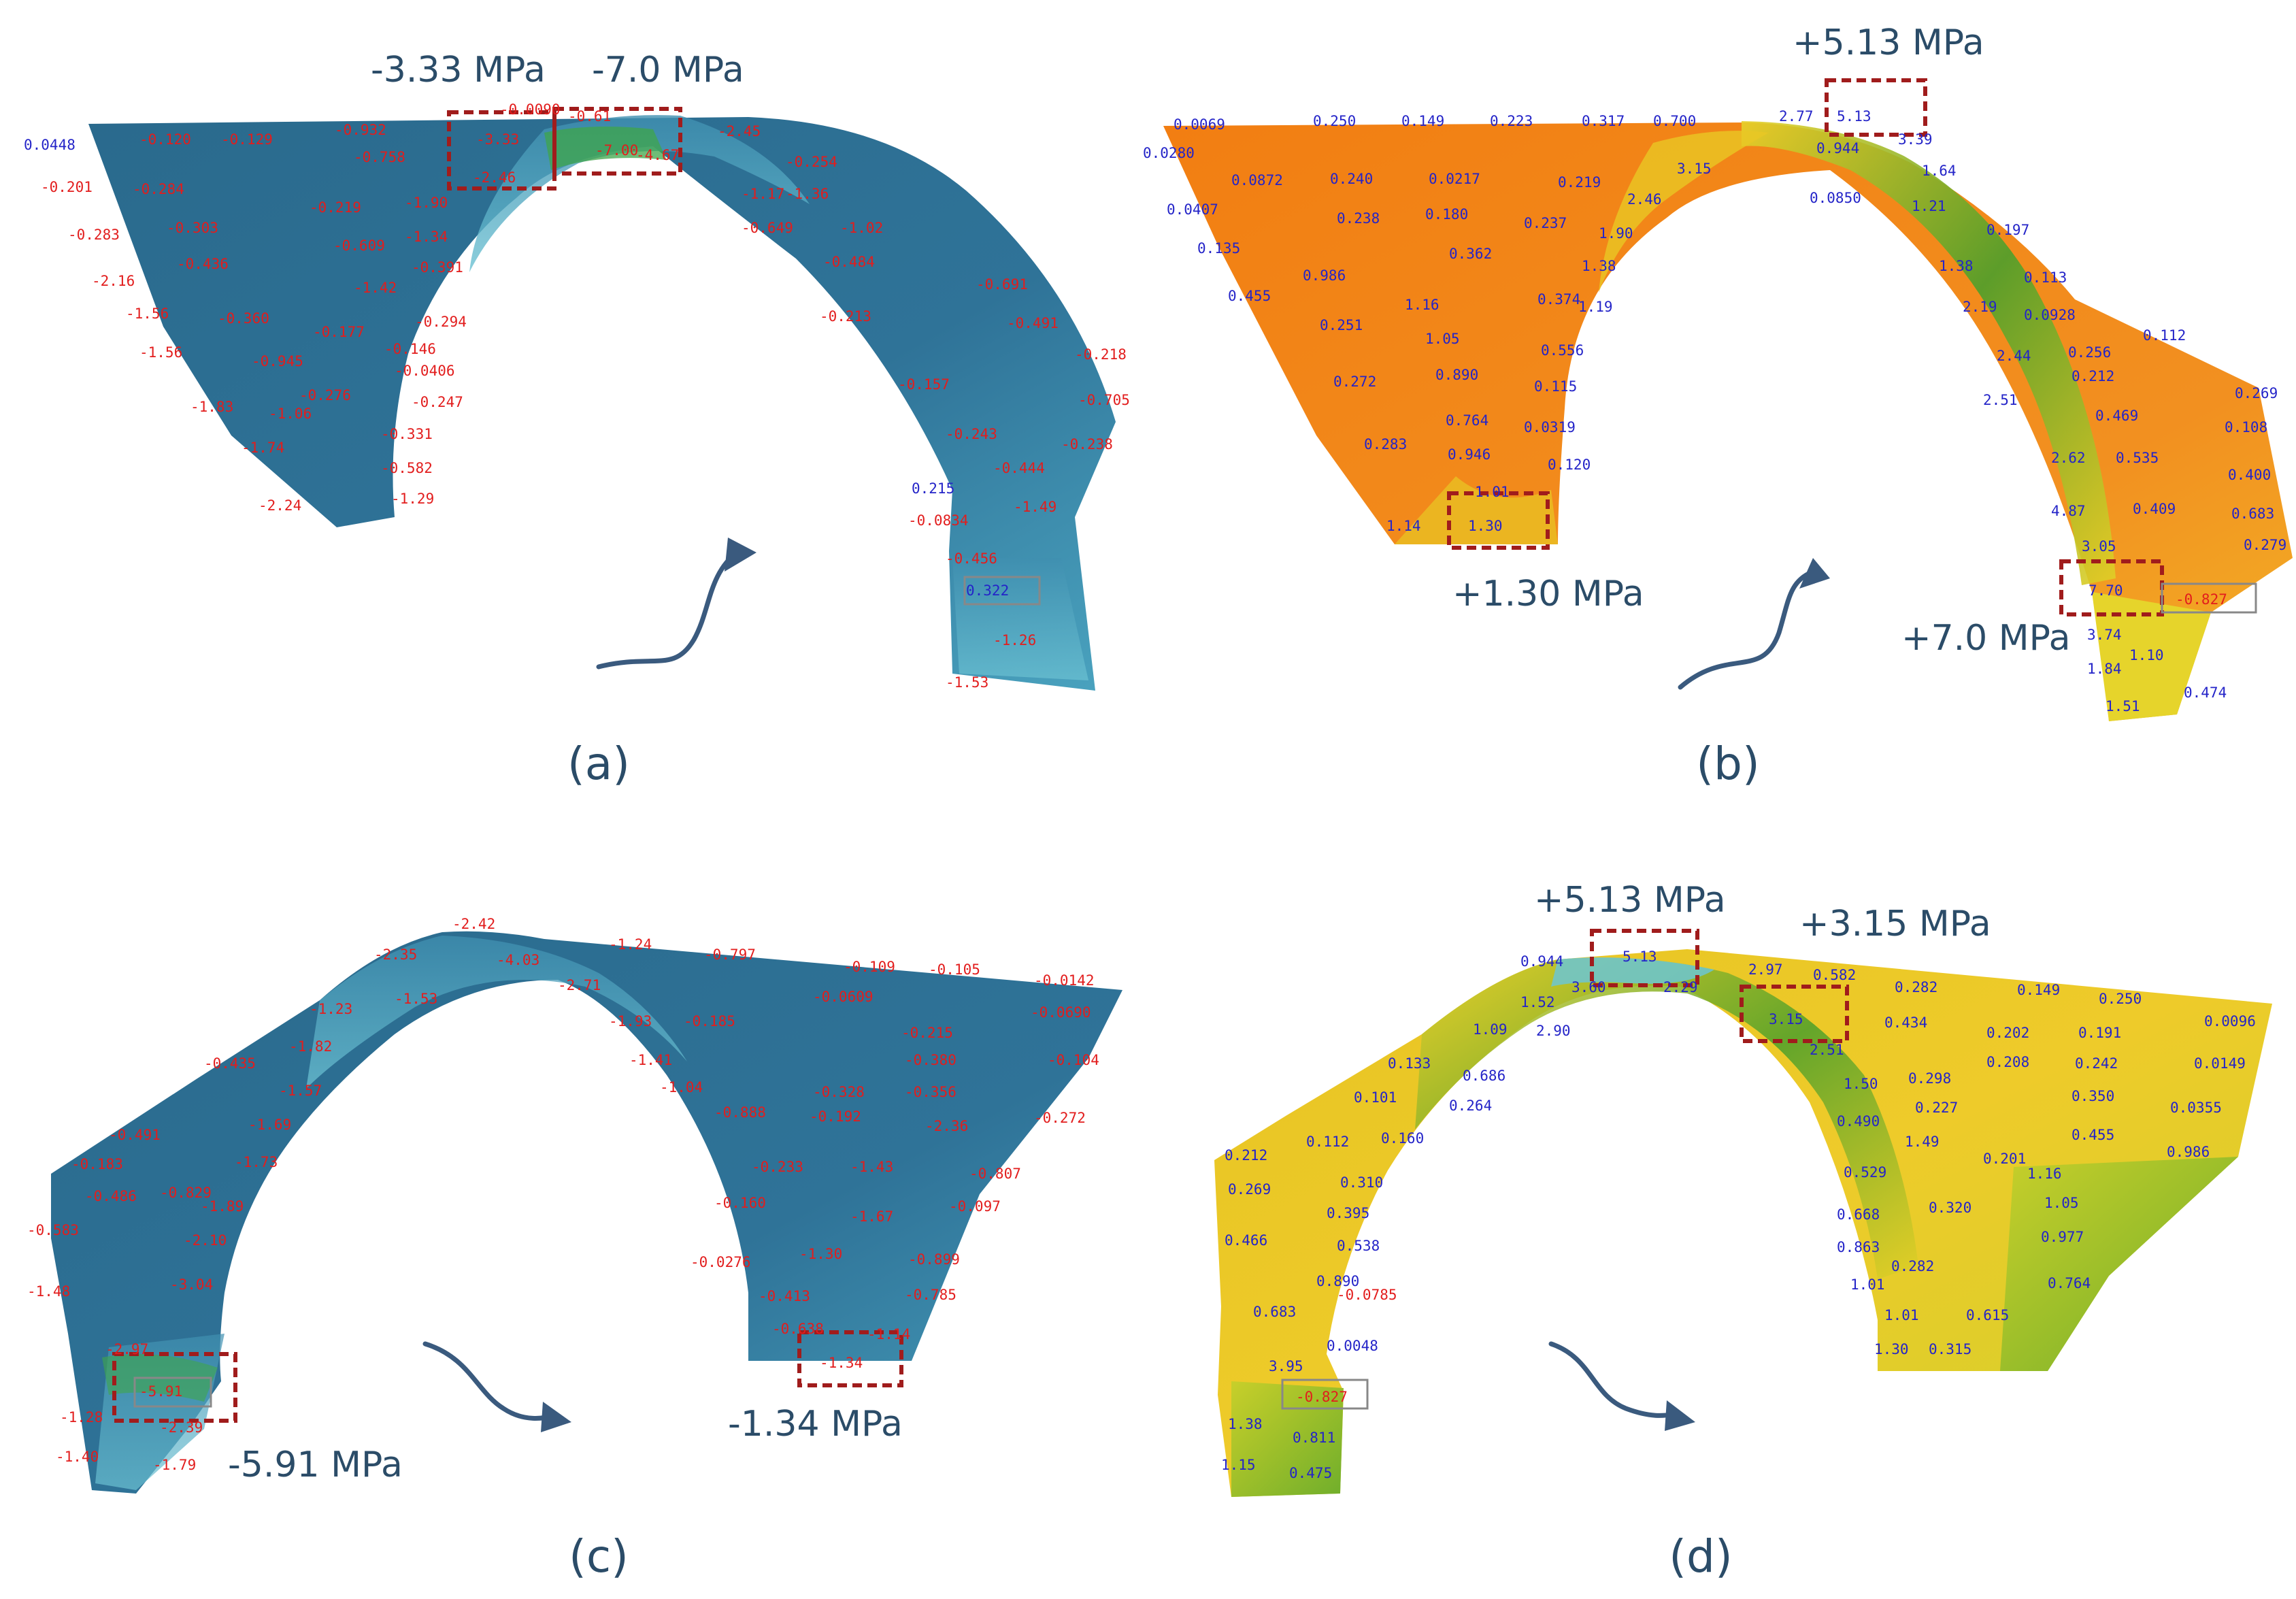 This screenshot has width=2296, height=1599. Describe the element at coordinates (2045, 1174) in the screenshot. I see `stress-value: 1.16` at that location.